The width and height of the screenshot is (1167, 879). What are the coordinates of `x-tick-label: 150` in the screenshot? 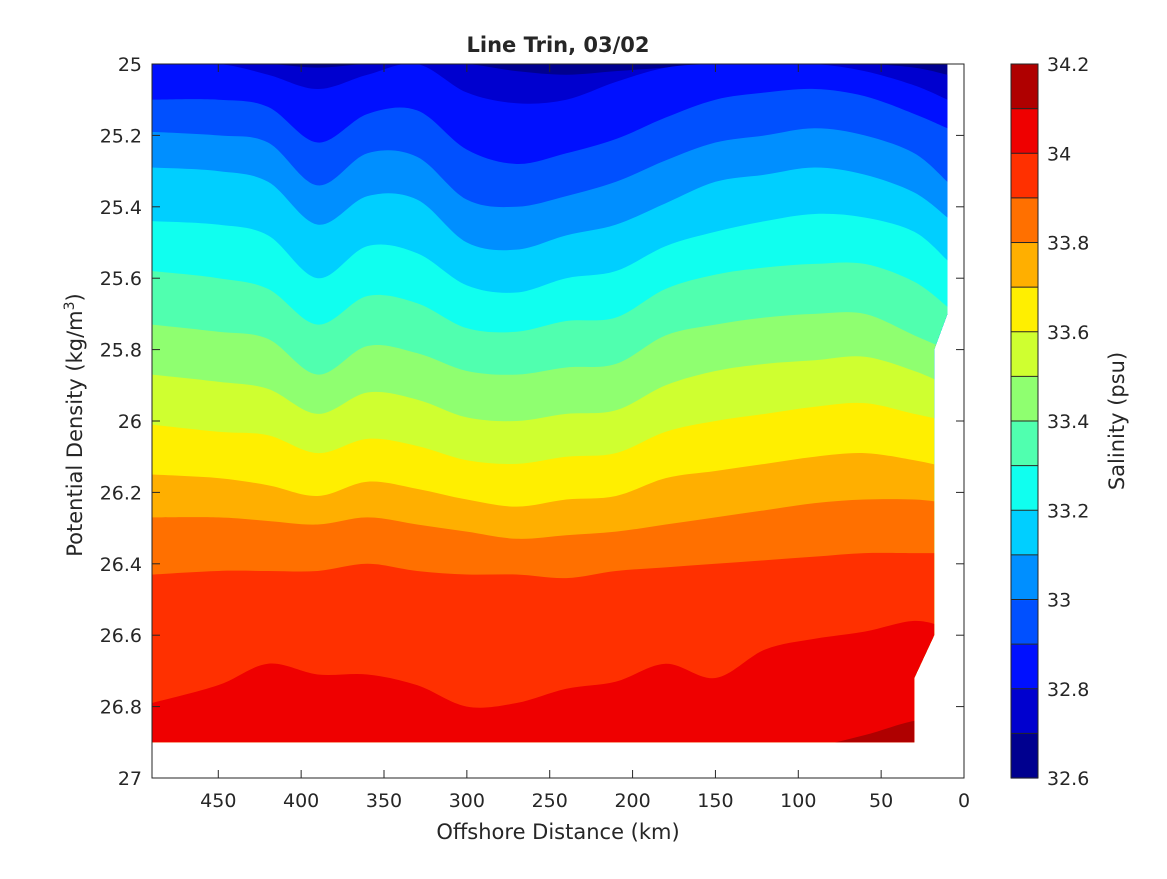 It's located at (715, 801).